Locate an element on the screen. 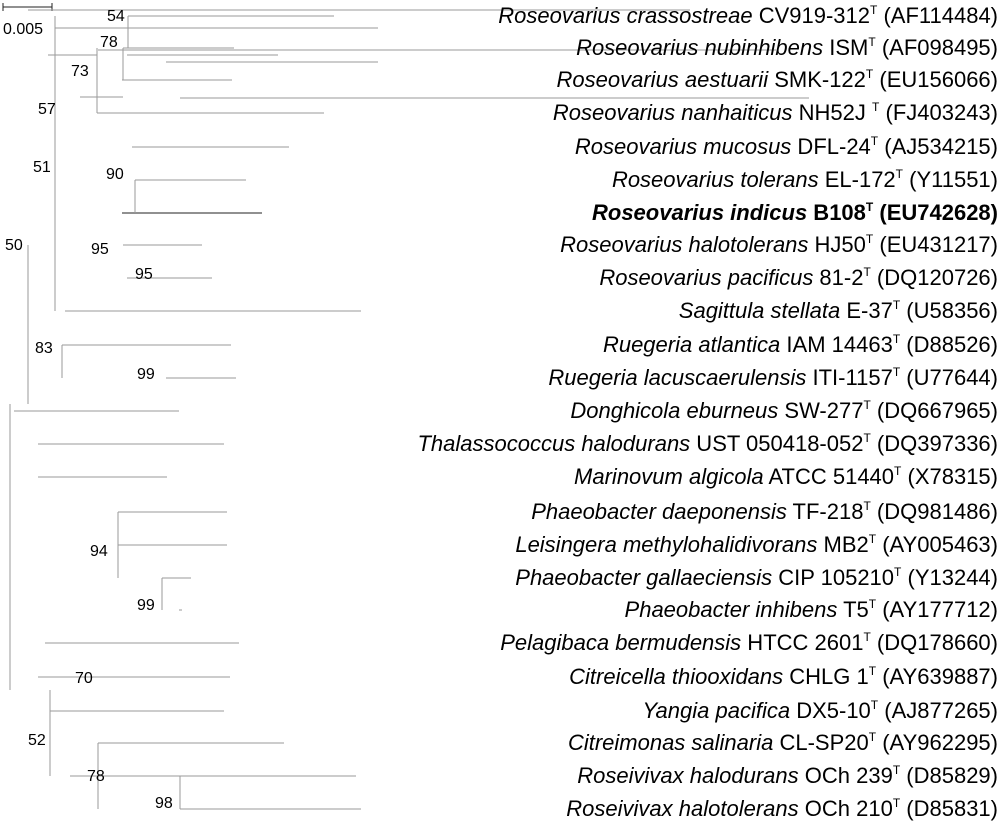 Image resolution: width=1005 pixels, height=827 pixels. accession-number: (AF114484) is located at coordinates (937, 15).